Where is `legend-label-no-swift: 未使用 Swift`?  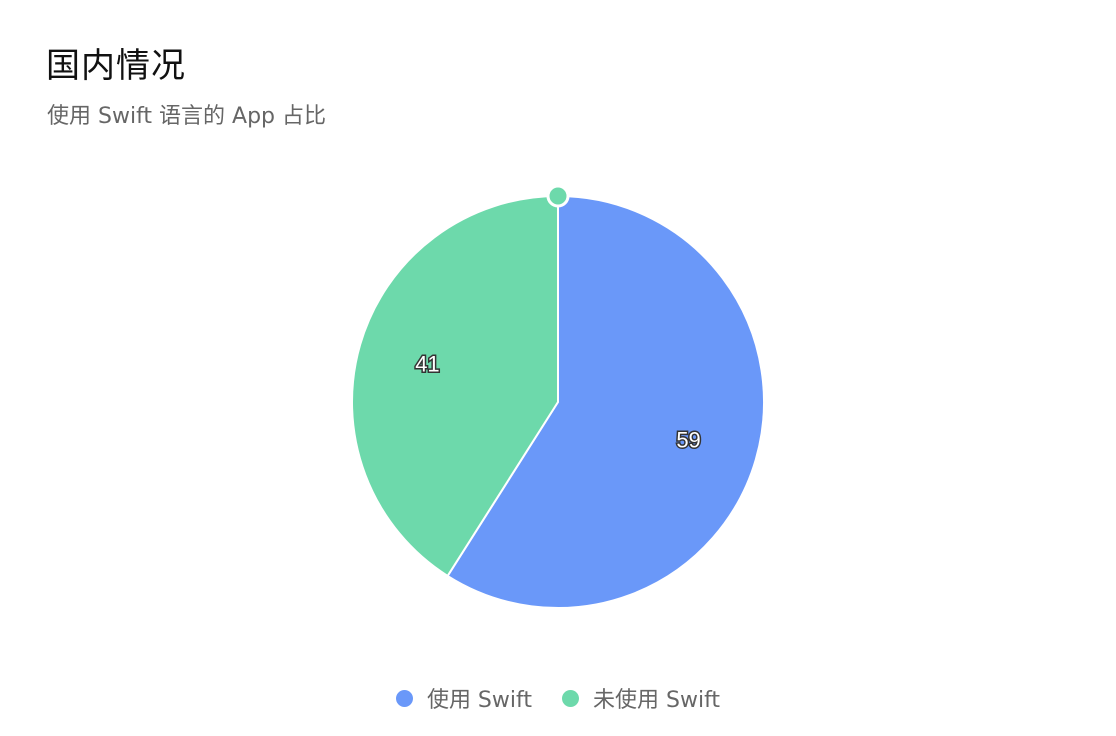
legend-label-no-swift: 未使用 Swift is located at coordinates (657, 700).